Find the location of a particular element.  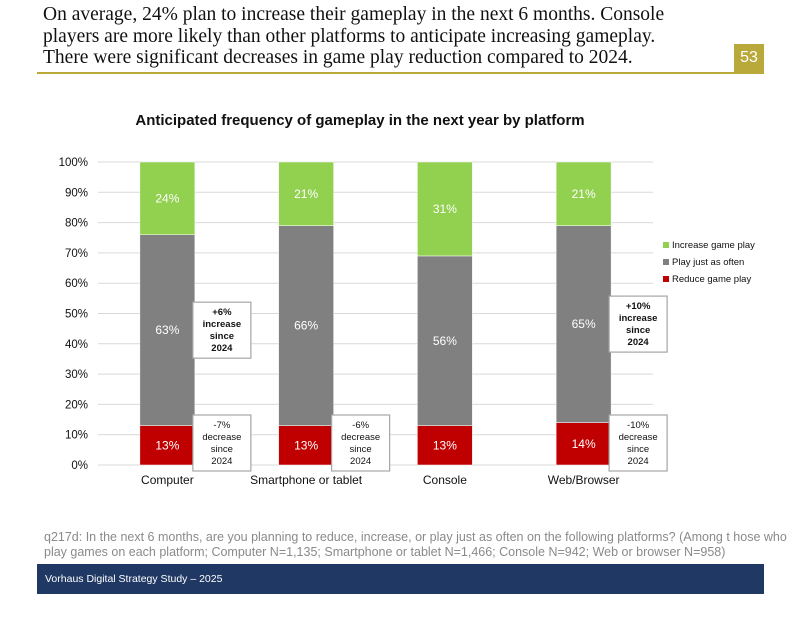

annotation-text: +6% is located at coordinates (222, 312).